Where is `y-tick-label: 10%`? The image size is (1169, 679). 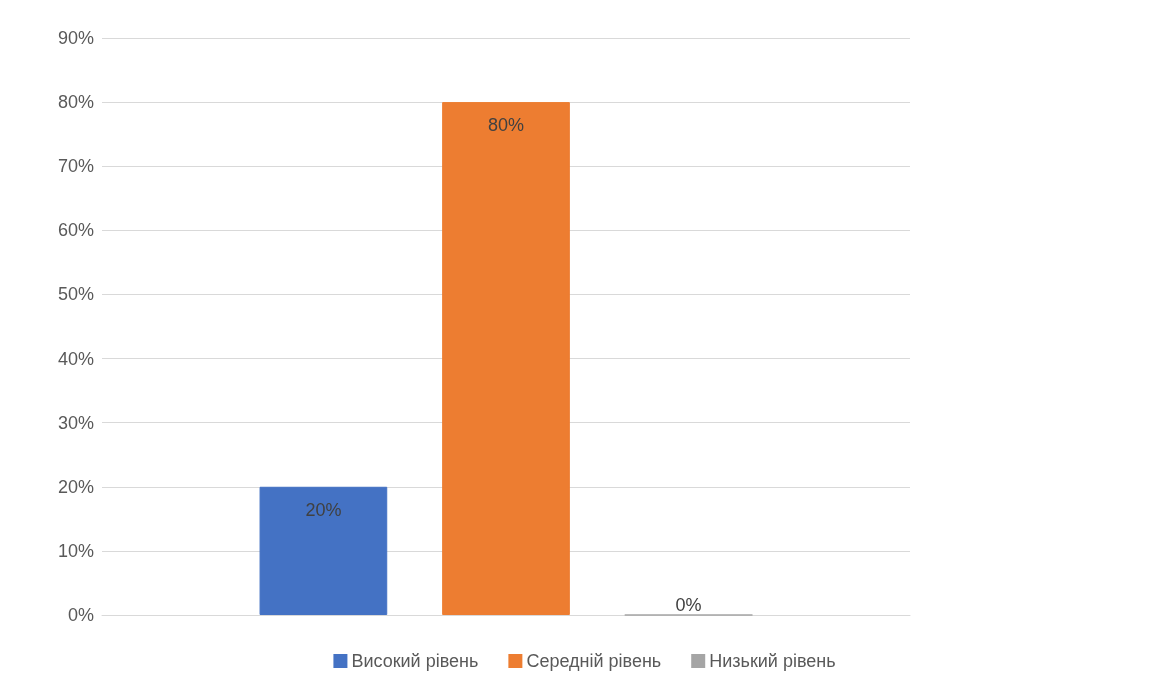 y-tick-label: 10% is located at coordinates (75, 550).